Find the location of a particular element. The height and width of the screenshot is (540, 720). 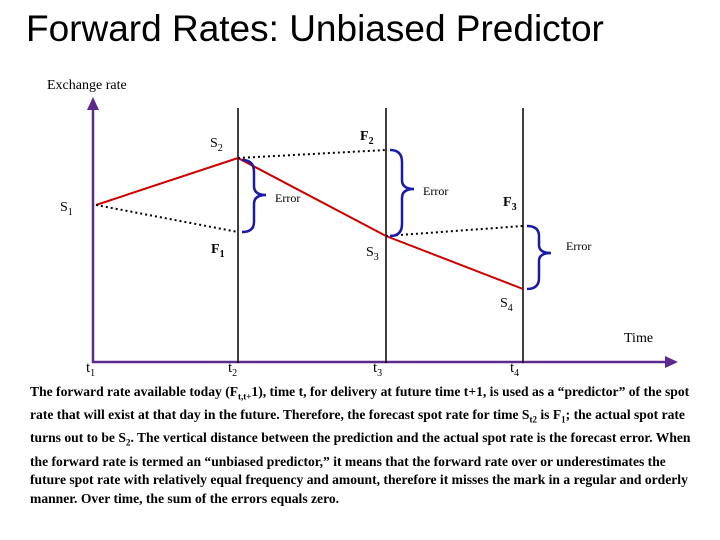

time-label-t2: t2 is located at coordinates (233, 369).